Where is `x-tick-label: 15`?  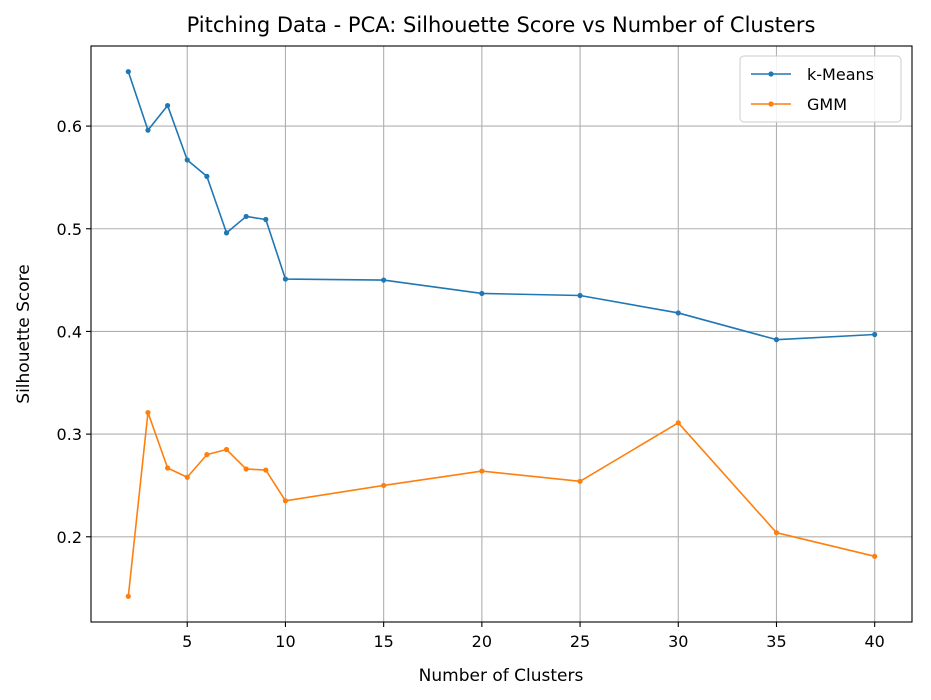 x-tick-label: 15 is located at coordinates (383, 641).